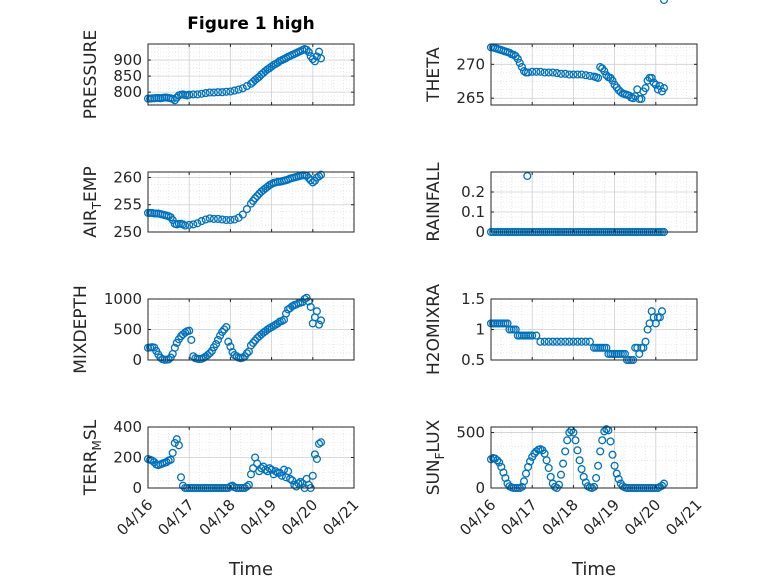  What do you see at coordinates (434, 329) in the screenshot?
I see `y-axis-label: H2OMIXRA` at bounding box center [434, 329].